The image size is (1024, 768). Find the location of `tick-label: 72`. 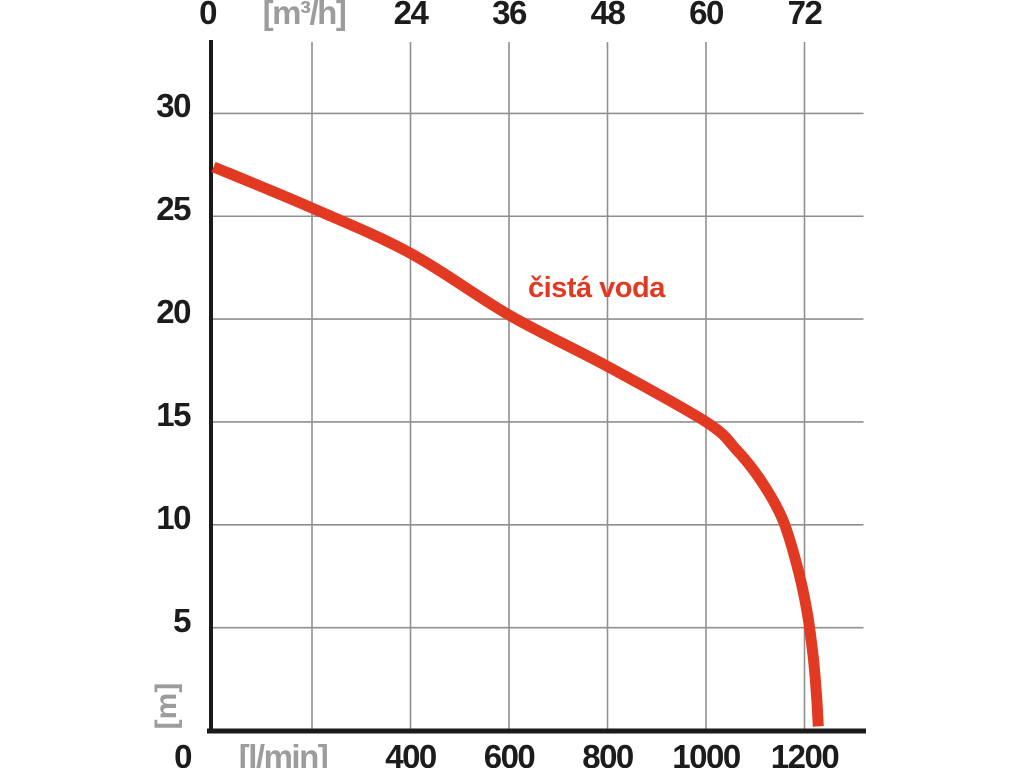

tick-label: 72 is located at coordinates (805, 15).